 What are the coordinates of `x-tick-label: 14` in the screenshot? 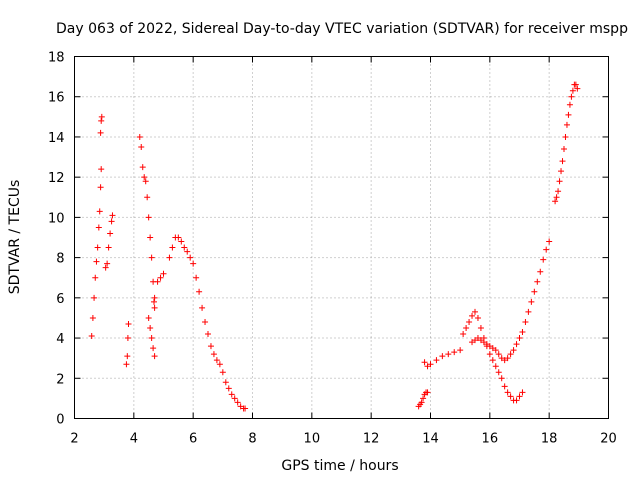 It's located at (430, 439).